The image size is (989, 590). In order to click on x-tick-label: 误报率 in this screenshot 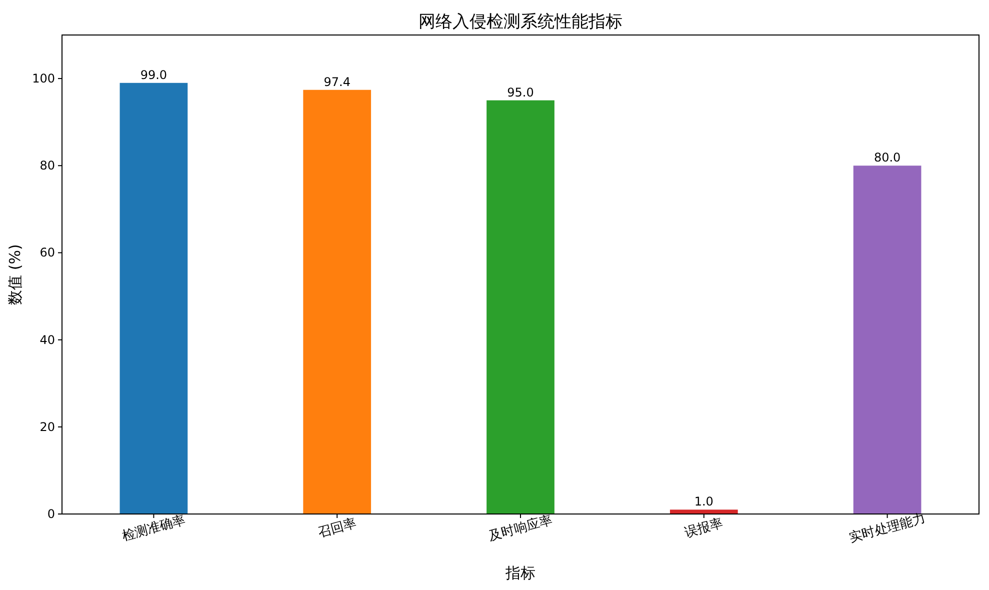, I will do `click(703, 528)`.